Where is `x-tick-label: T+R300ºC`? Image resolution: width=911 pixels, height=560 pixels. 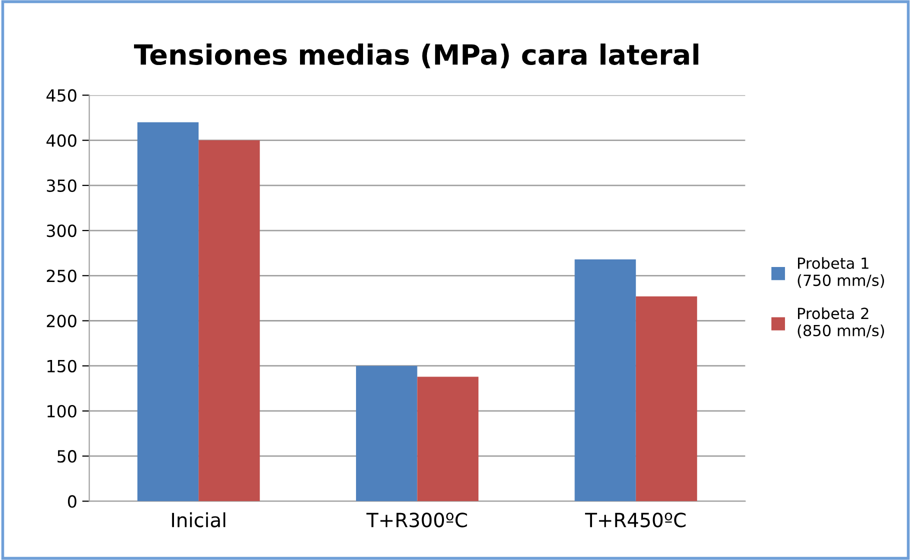
x-tick-label: T+R300ºC is located at coordinates (416, 520).